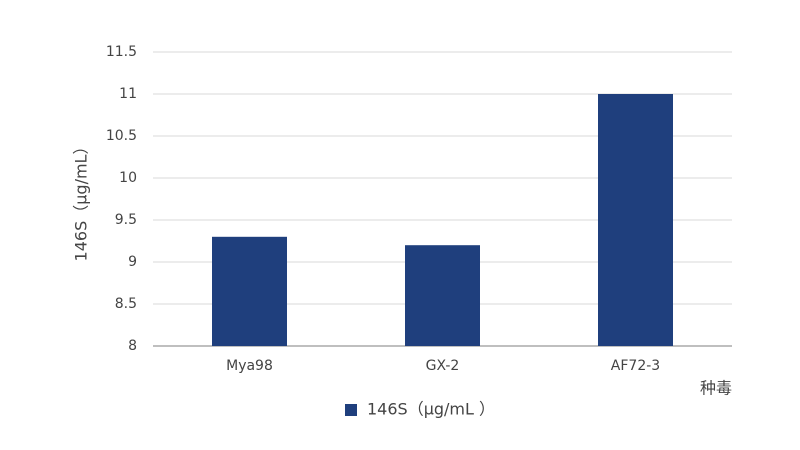 The height and width of the screenshot is (450, 800). I want to click on y-tick-label: 11, so click(128, 94).